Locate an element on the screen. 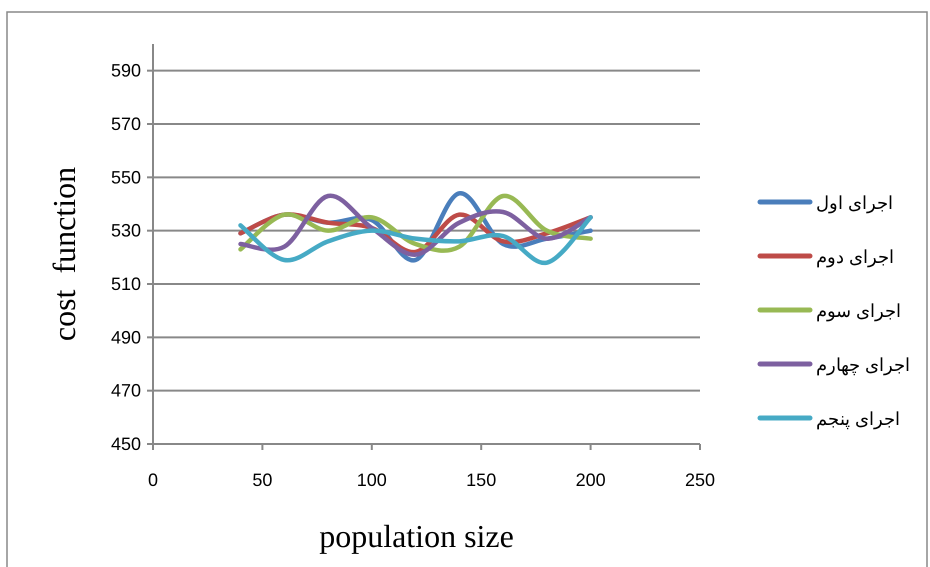 This screenshot has width=930, height=567. y-axis-title: cost function is located at coordinates (64, 254).